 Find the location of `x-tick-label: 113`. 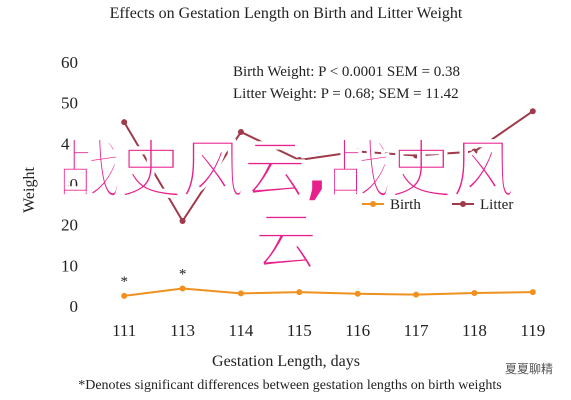

x-tick-label: 113 is located at coordinates (182, 330).